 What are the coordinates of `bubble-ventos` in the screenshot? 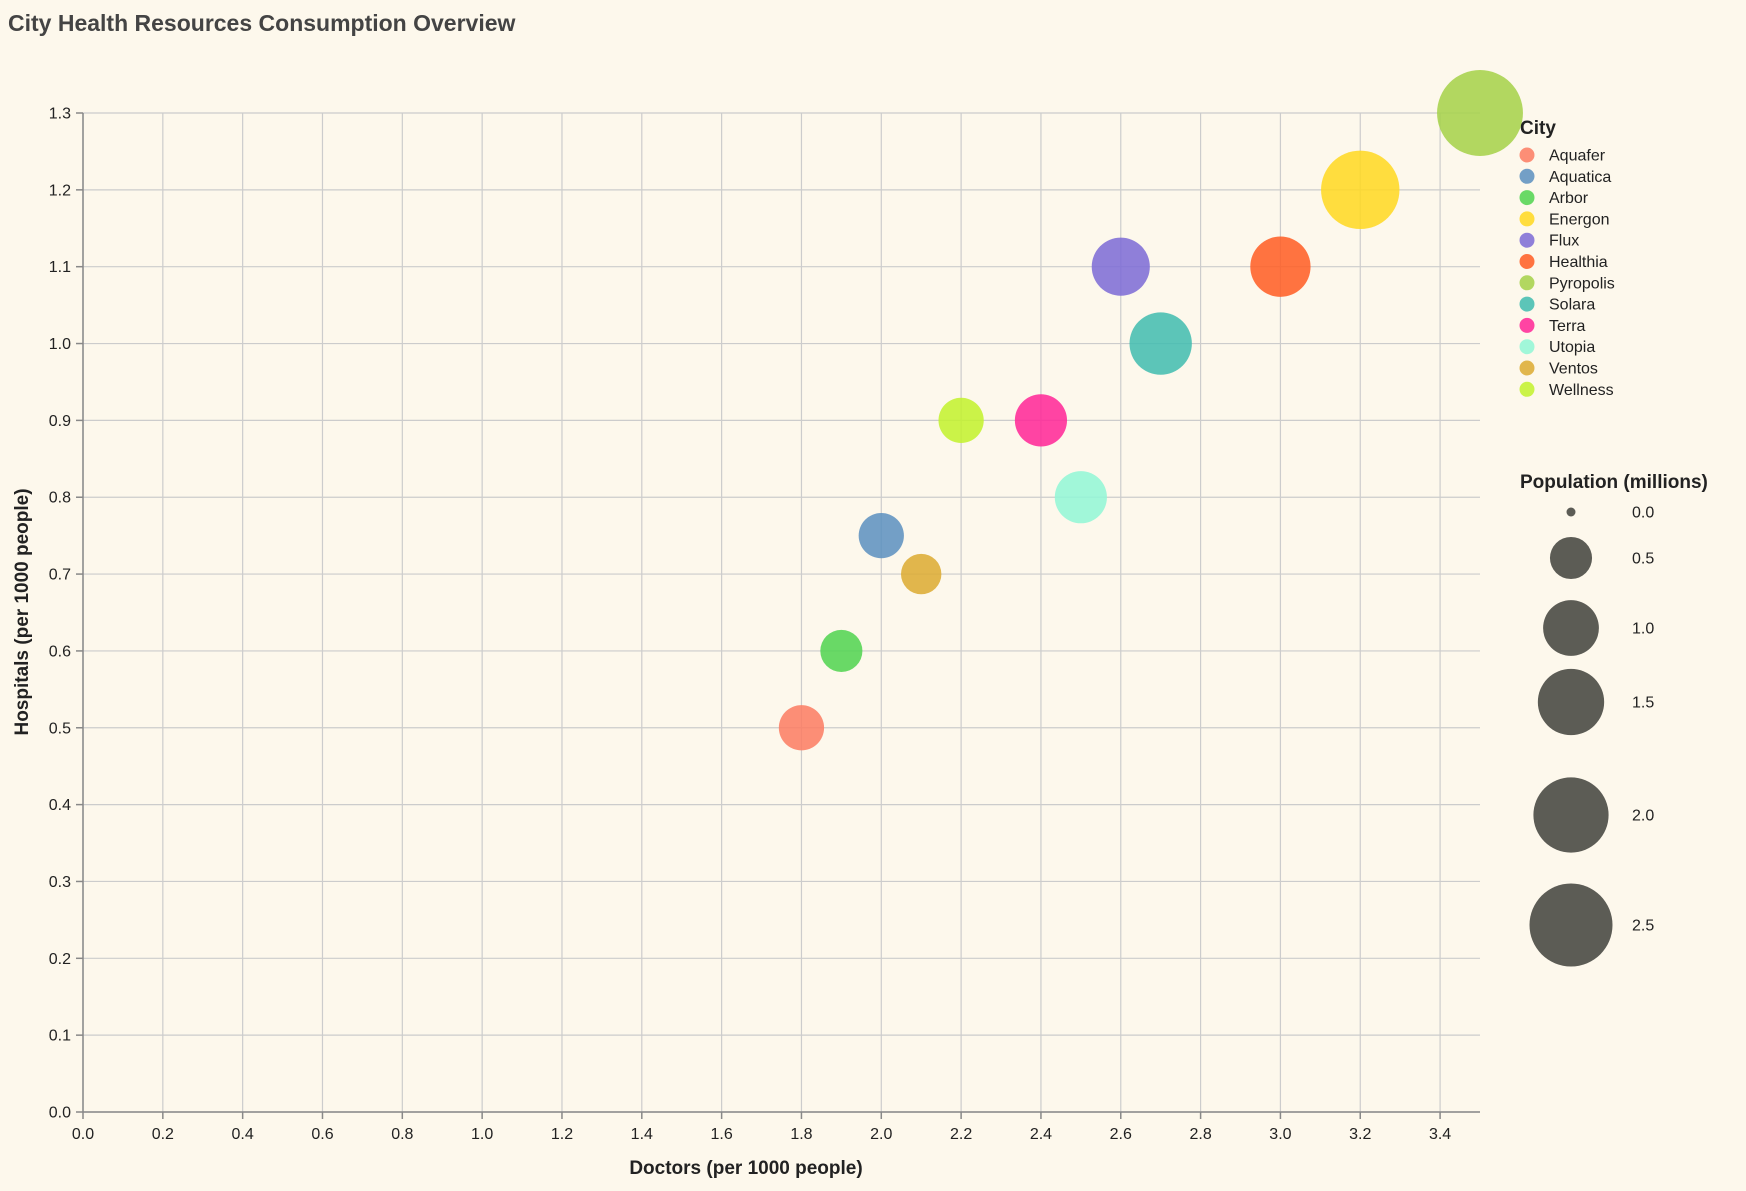 It's located at (921, 574).